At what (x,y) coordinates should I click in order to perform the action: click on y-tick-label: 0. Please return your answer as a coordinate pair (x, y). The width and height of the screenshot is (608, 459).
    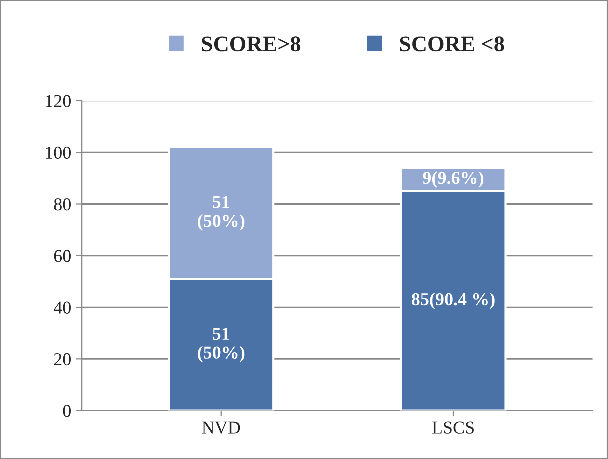
    Looking at the image, I should click on (67, 411).